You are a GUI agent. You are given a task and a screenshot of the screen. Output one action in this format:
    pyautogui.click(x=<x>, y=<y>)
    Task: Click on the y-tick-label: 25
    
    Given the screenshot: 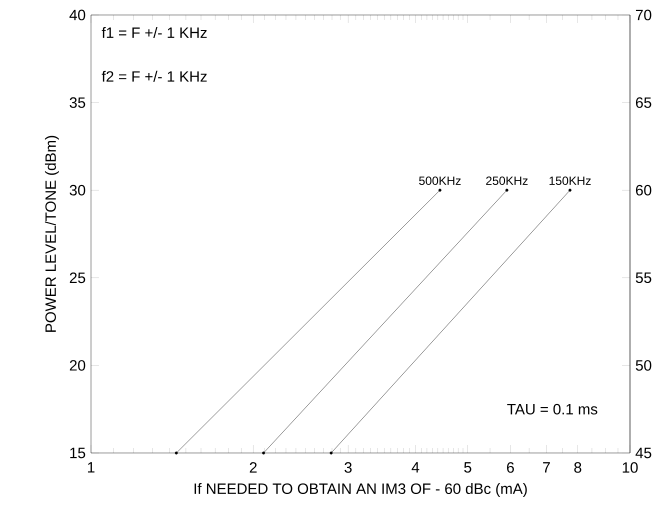 What is the action you would take?
    pyautogui.click(x=78, y=278)
    